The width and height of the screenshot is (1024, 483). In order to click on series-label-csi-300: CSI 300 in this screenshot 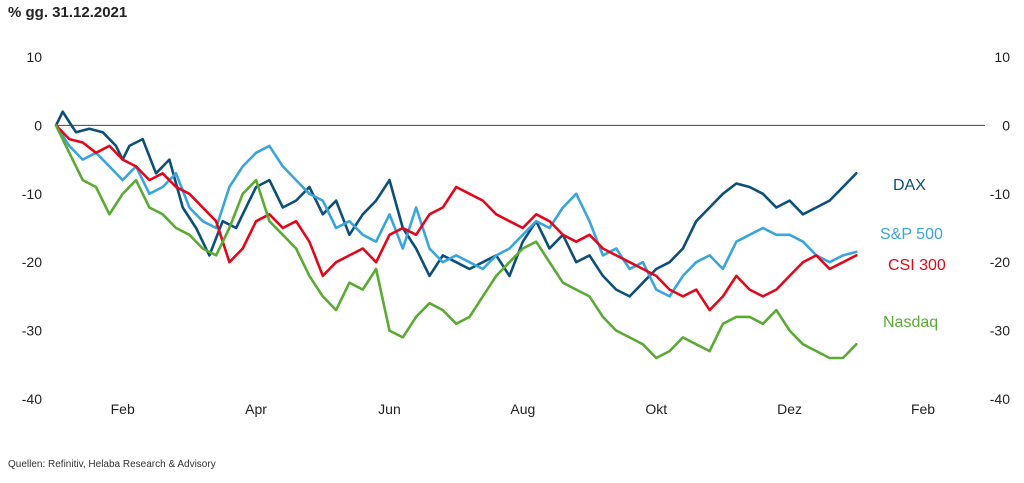, I will do `click(917, 265)`.